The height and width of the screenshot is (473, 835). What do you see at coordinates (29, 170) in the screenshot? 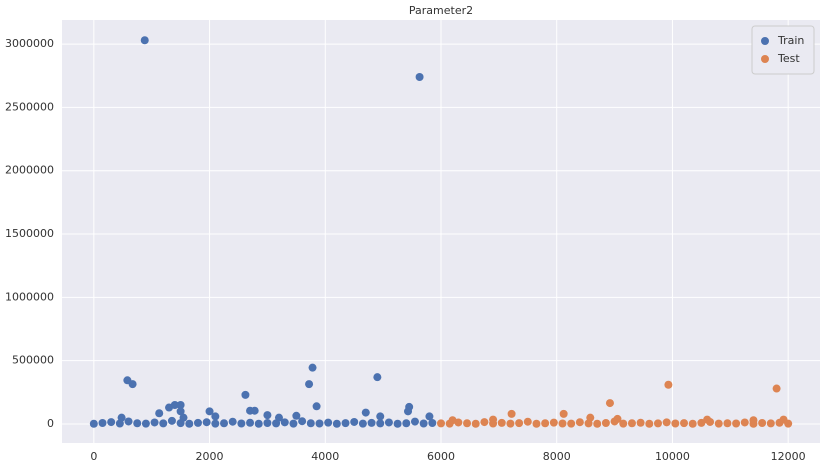
I see `y-tick-label: 2000000` at bounding box center [29, 170].